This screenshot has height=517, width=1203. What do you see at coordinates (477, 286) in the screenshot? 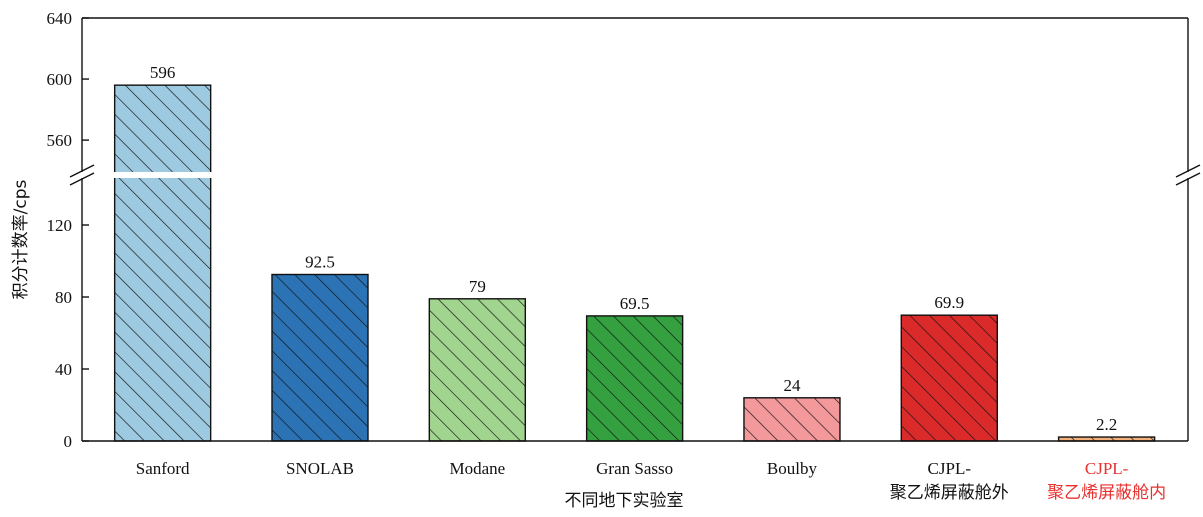
I see `data-label: 79` at bounding box center [477, 286].